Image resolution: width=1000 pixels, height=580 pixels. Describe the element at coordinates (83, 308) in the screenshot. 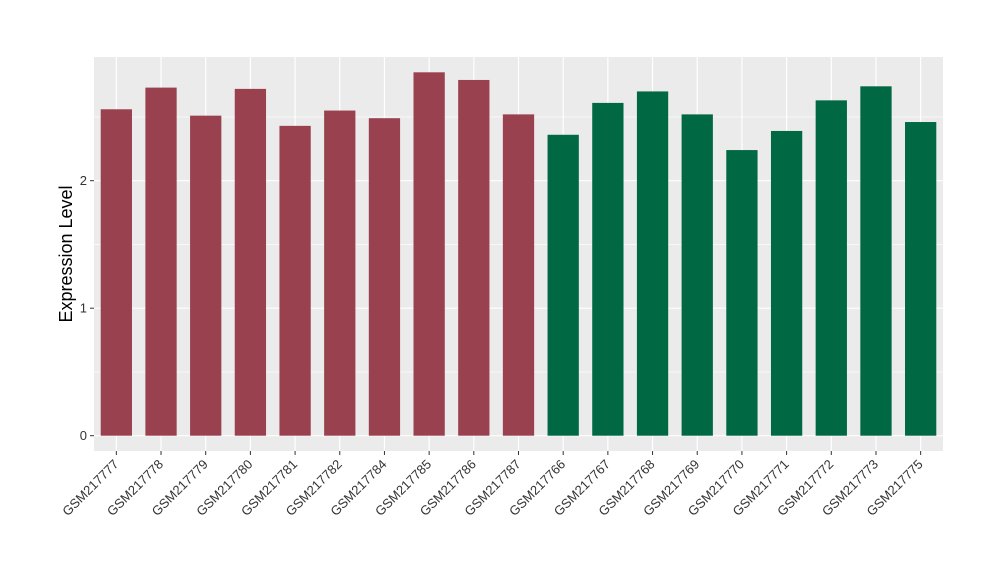

I see `y-tick-label: 1` at that location.